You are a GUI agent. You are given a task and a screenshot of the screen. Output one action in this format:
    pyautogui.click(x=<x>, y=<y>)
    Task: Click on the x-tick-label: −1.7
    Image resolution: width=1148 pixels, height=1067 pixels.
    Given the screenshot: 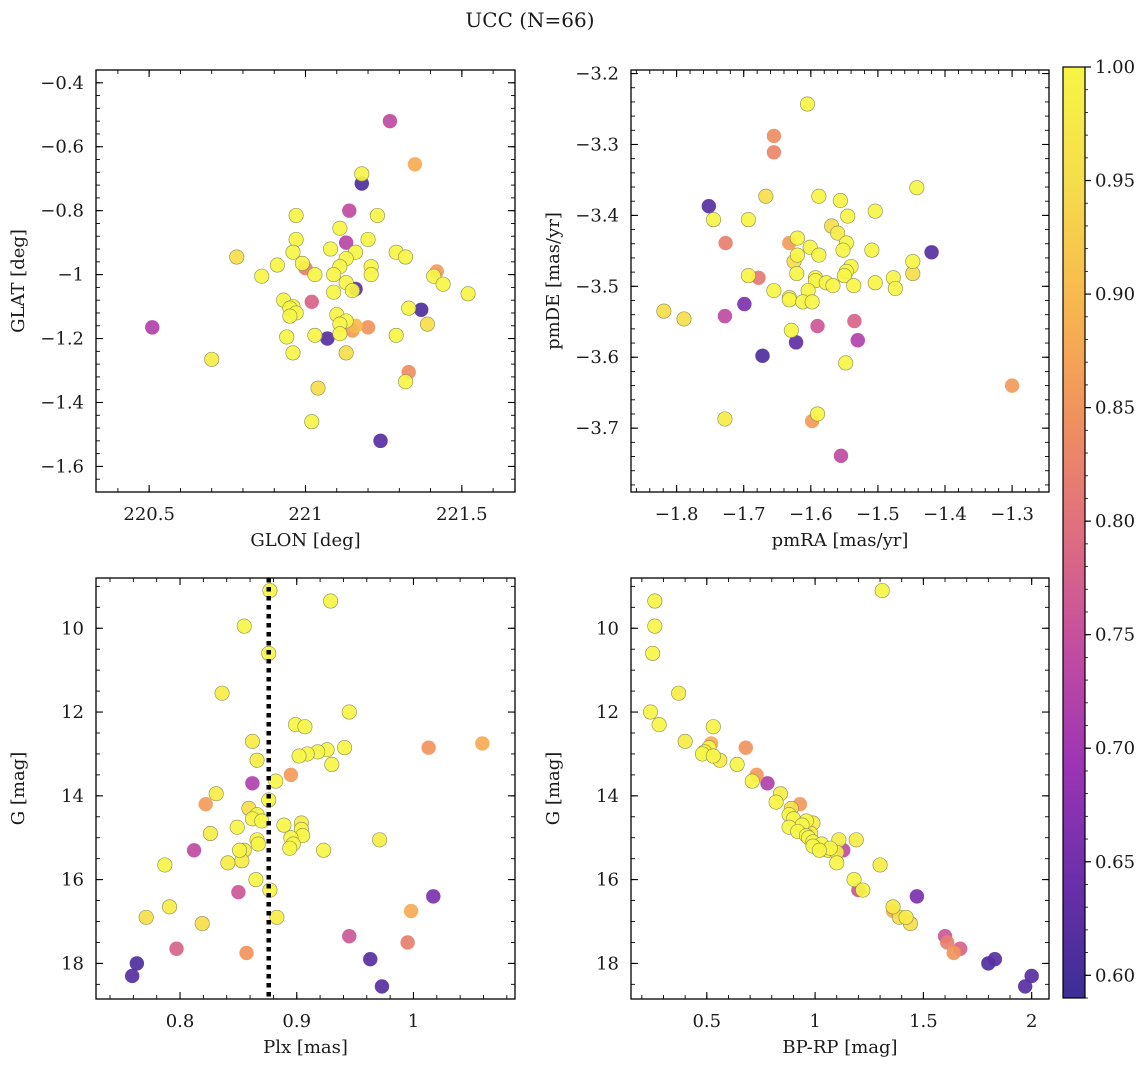 What is the action you would take?
    pyautogui.click(x=744, y=514)
    